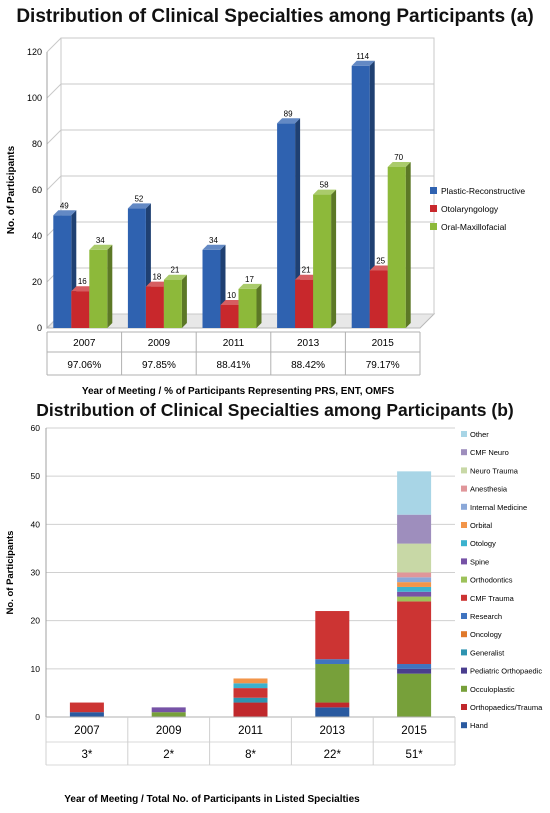 The height and width of the screenshot is (813, 550). Describe the element at coordinates (138, 198) in the screenshot. I see `bar-data-label: 52` at that location.